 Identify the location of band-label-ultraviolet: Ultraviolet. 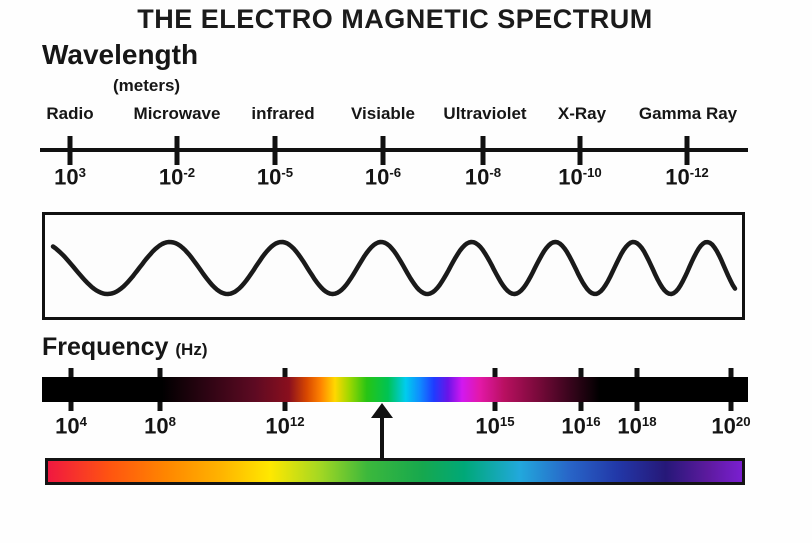
(485, 113).